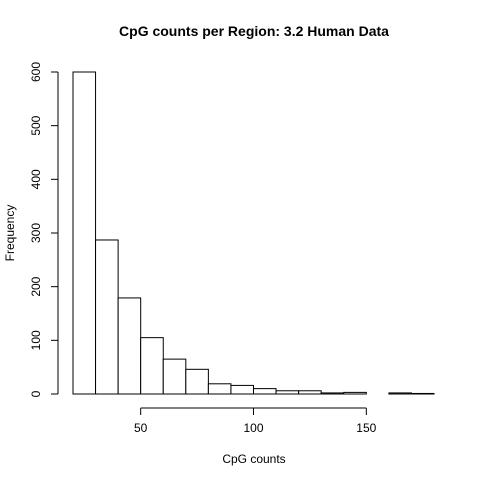 The width and height of the screenshot is (480, 480). I want to click on x-tick-label: 150, so click(366, 428).